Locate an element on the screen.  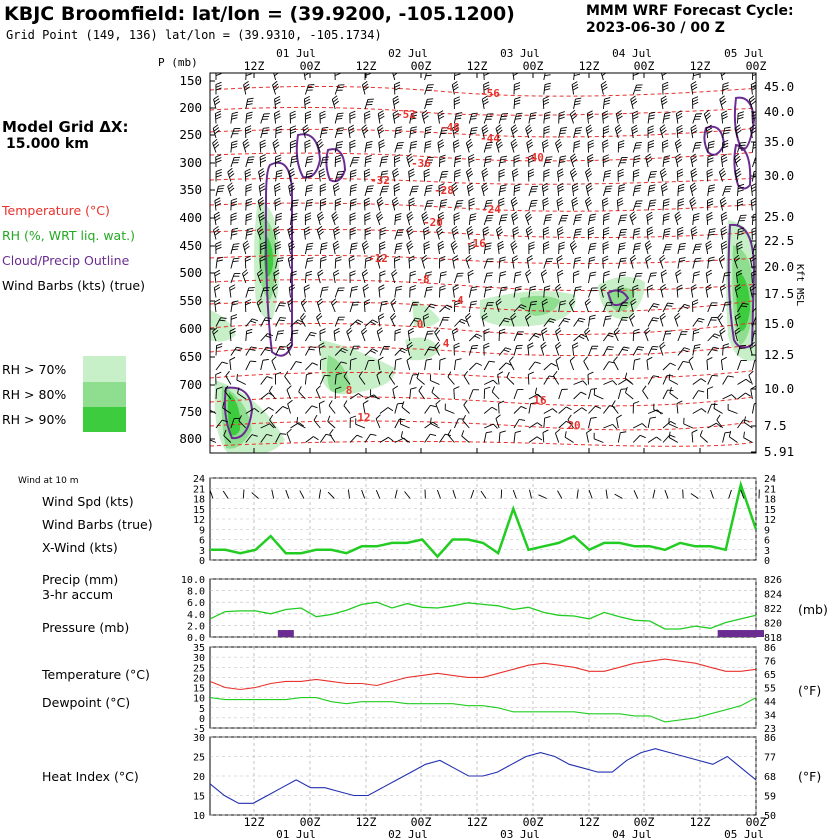
pressure-tick-label: 150 is located at coordinates (190, 80).